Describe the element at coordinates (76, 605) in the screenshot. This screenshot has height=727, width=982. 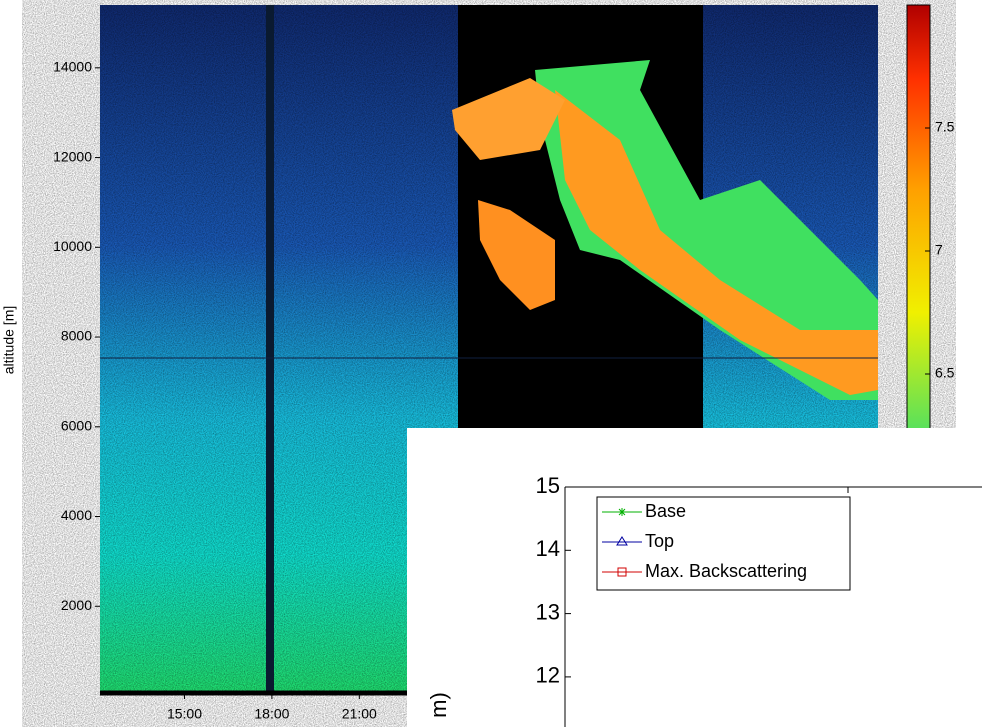
I see `y-tick-label: 2000` at that location.